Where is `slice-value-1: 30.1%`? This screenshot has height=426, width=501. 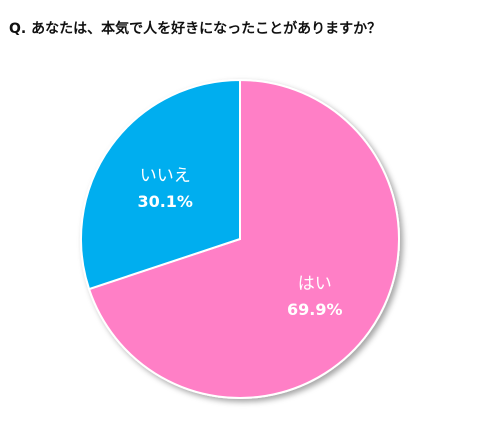 slice-value-1: 30.1% is located at coordinates (165, 201).